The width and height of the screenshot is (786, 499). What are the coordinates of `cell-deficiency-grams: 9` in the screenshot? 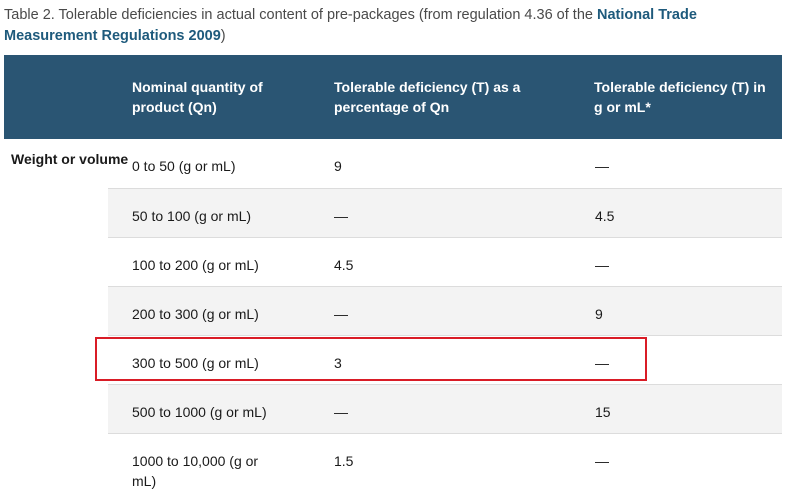 It's located at (599, 314).